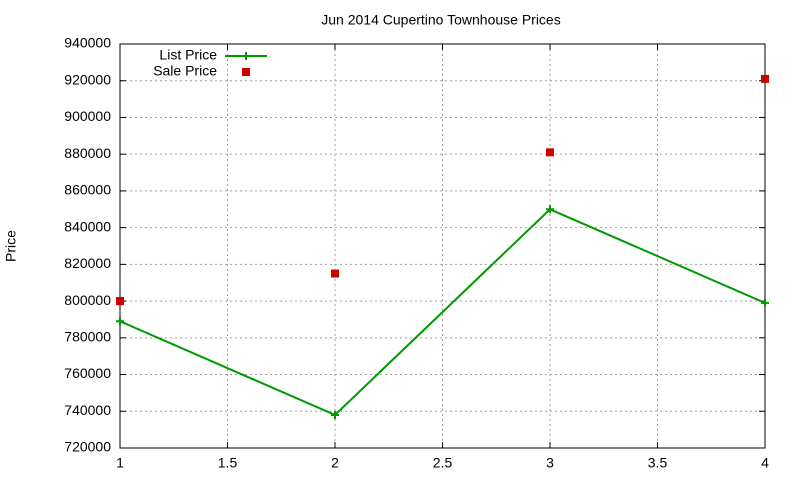 The width and height of the screenshot is (800, 480). Describe the element at coordinates (87, 373) in the screenshot. I see `y-tick-label: 760000` at that location.